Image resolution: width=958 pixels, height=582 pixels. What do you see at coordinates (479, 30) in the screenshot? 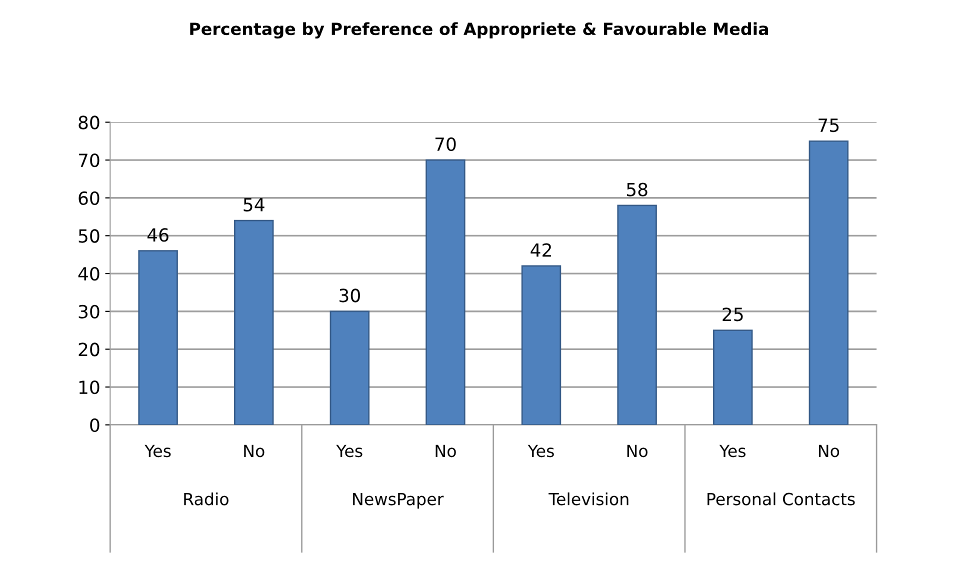
I see `chart-title: Percentage by Preference of Appropriete & Favourable Media` at bounding box center [479, 30].